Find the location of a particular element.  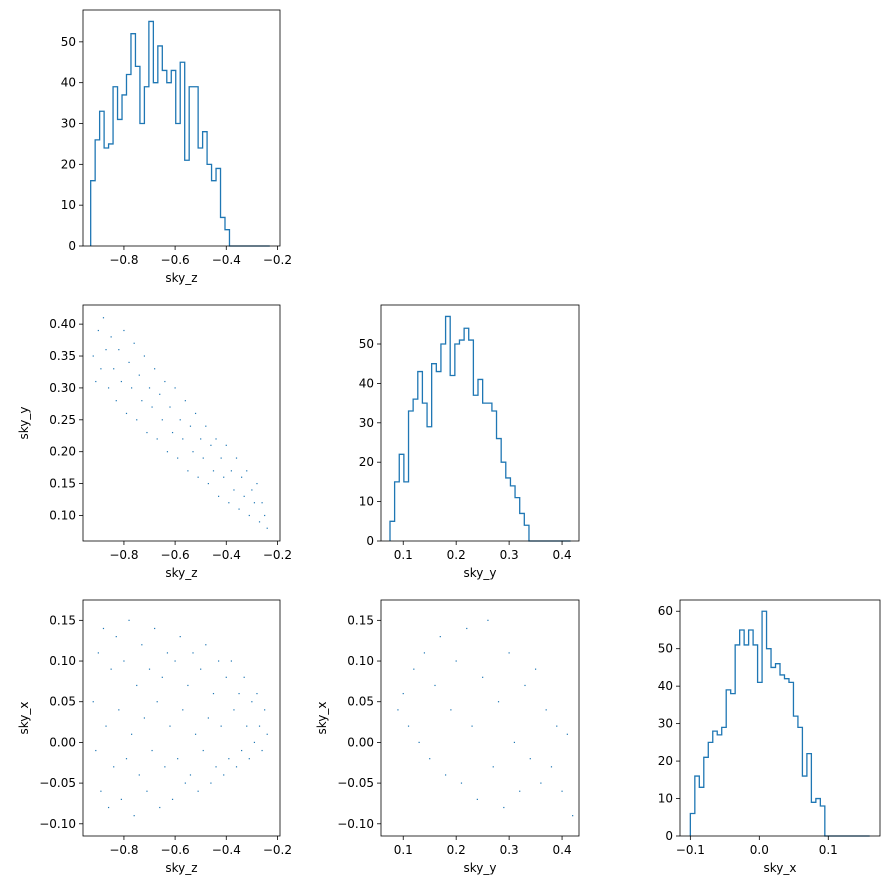

x-tick-label: 0.4 is located at coordinates (562, 555).